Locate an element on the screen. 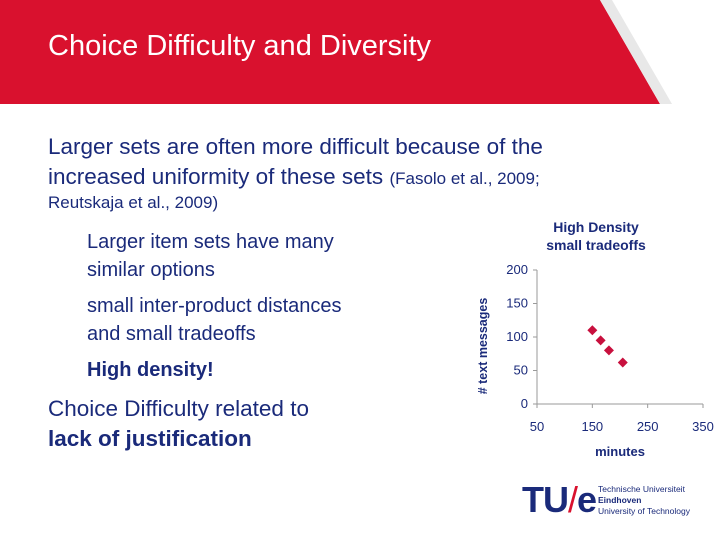  y-axis-label: # text messages is located at coordinates (483, 346).